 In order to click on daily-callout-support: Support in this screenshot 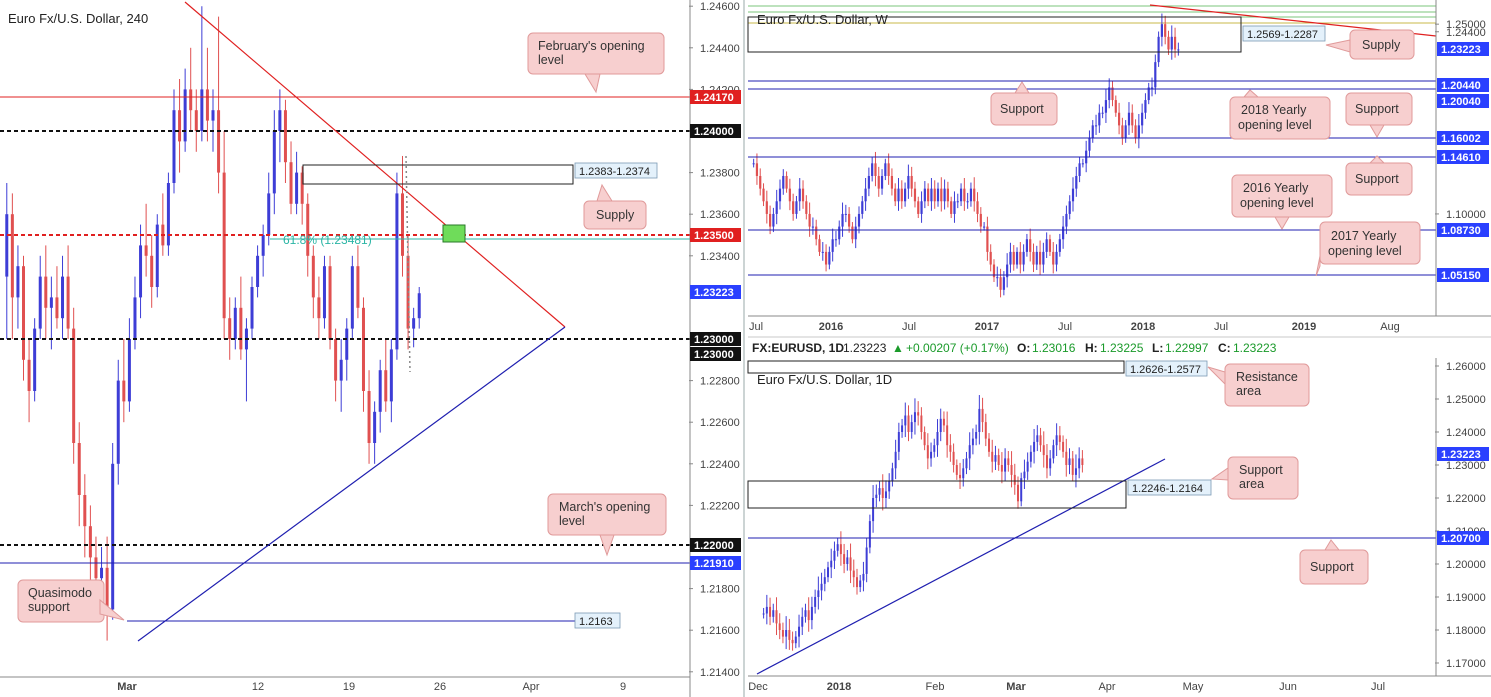, I will do `click(1334, 562)`.